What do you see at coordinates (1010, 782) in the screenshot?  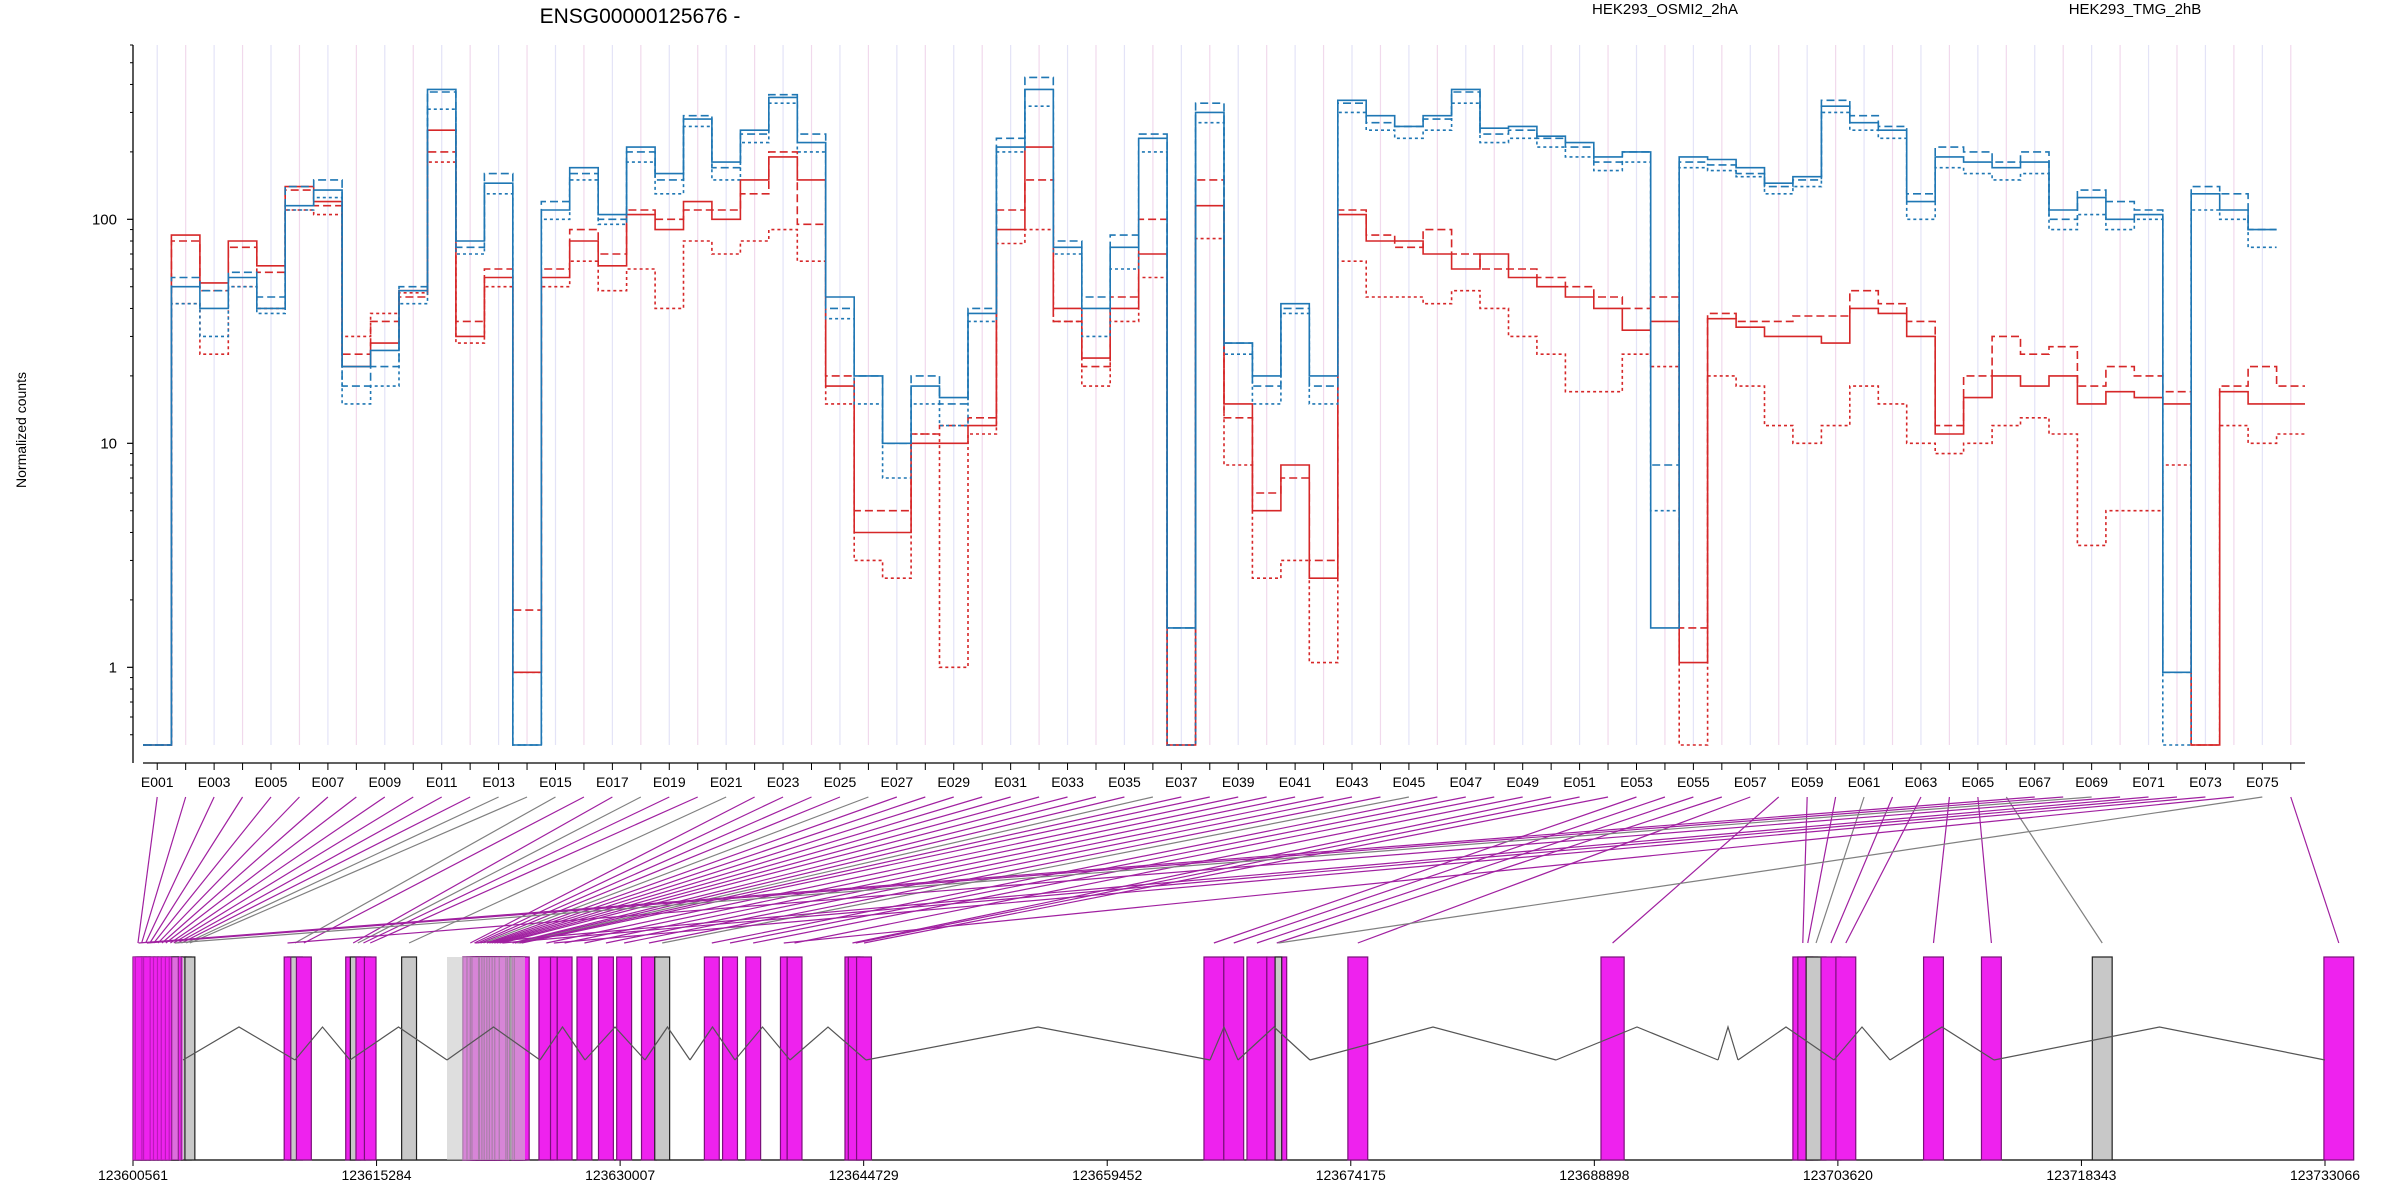 I see `x-tick-label: E031` at bounding box center [1010, 782].